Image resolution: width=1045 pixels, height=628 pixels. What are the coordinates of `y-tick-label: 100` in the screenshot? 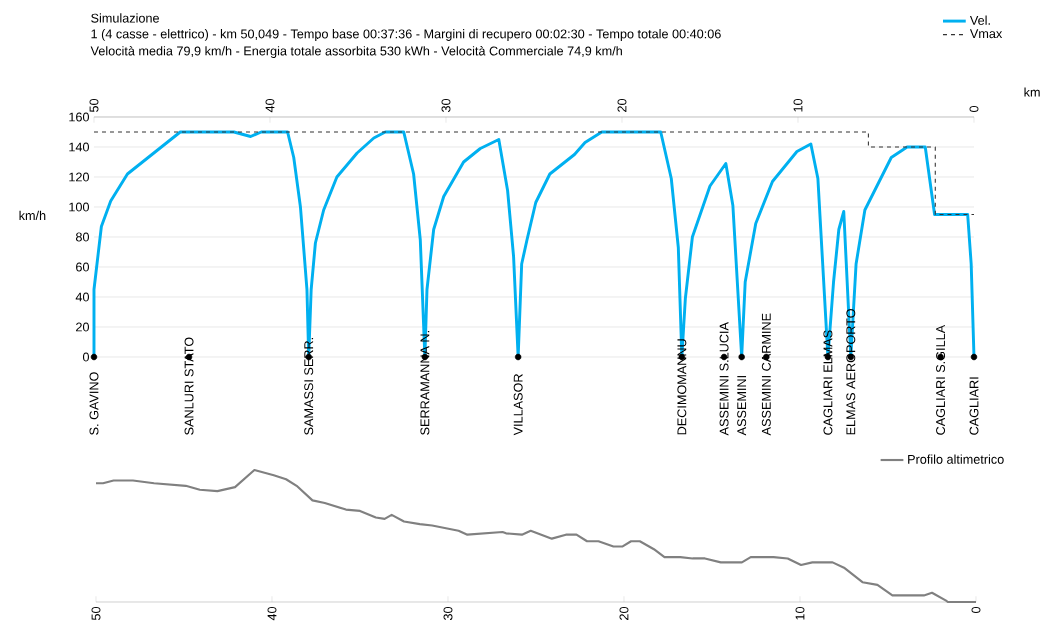 It's located at (79, 207).